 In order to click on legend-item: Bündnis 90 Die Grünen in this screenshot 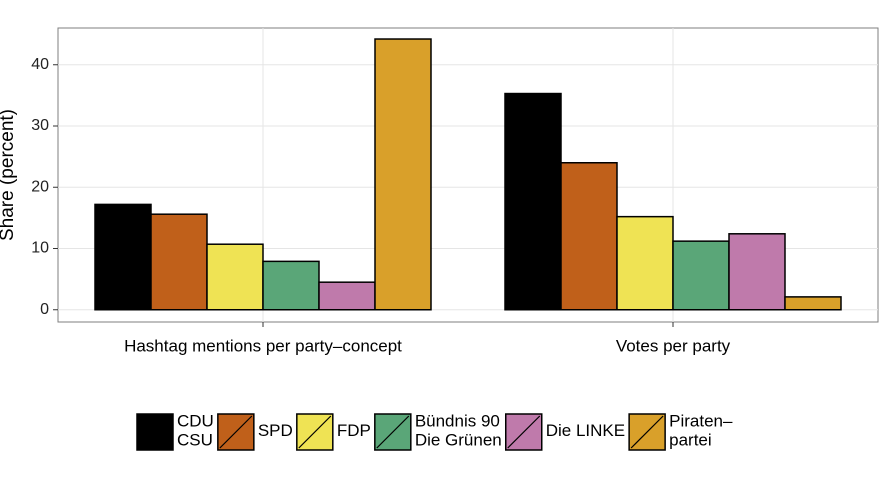, I will do `click(438, 431)`.